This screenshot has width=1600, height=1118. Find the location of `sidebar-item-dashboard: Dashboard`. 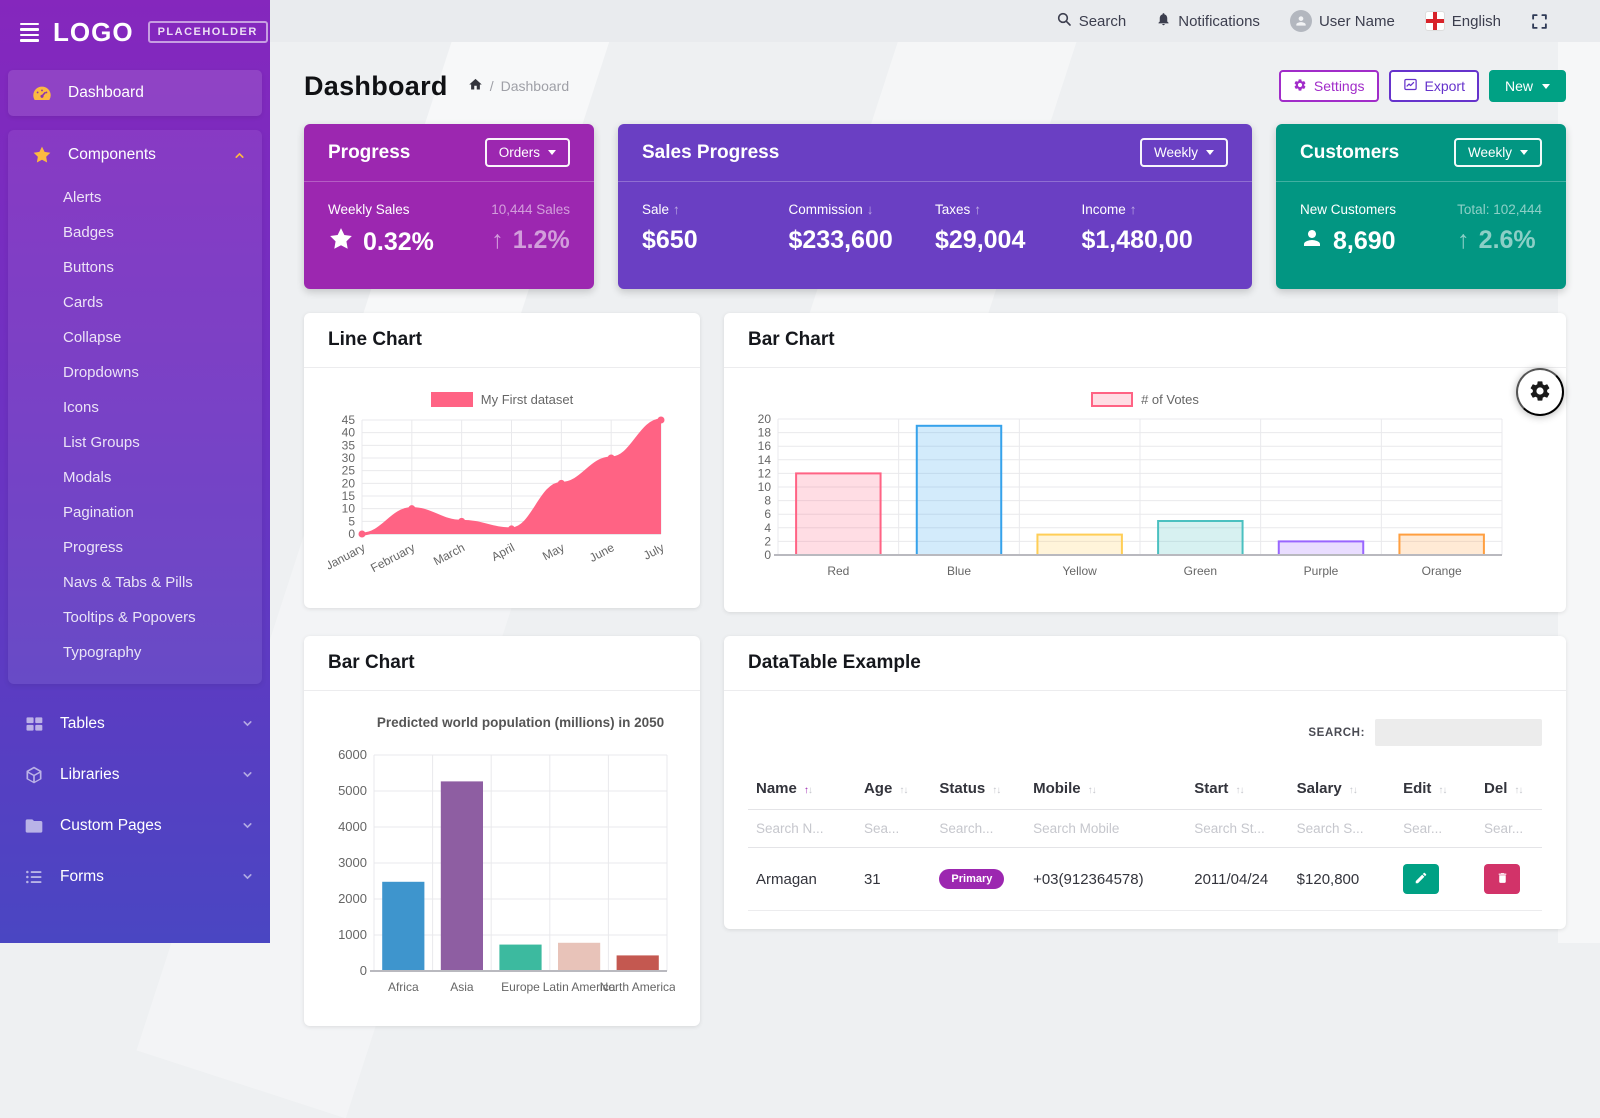

sidebar-item-dashboard: Dashboard is located at coordinates (135, 93).